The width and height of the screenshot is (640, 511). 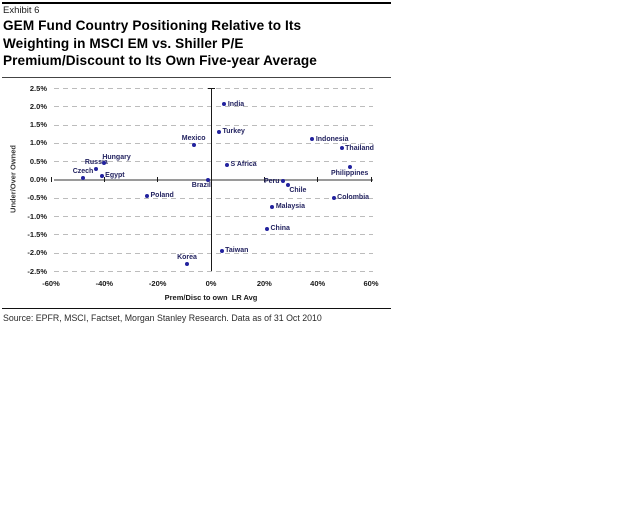 I want to click on data-point-label-colombia: Colombia, so click(x=353, y=198).